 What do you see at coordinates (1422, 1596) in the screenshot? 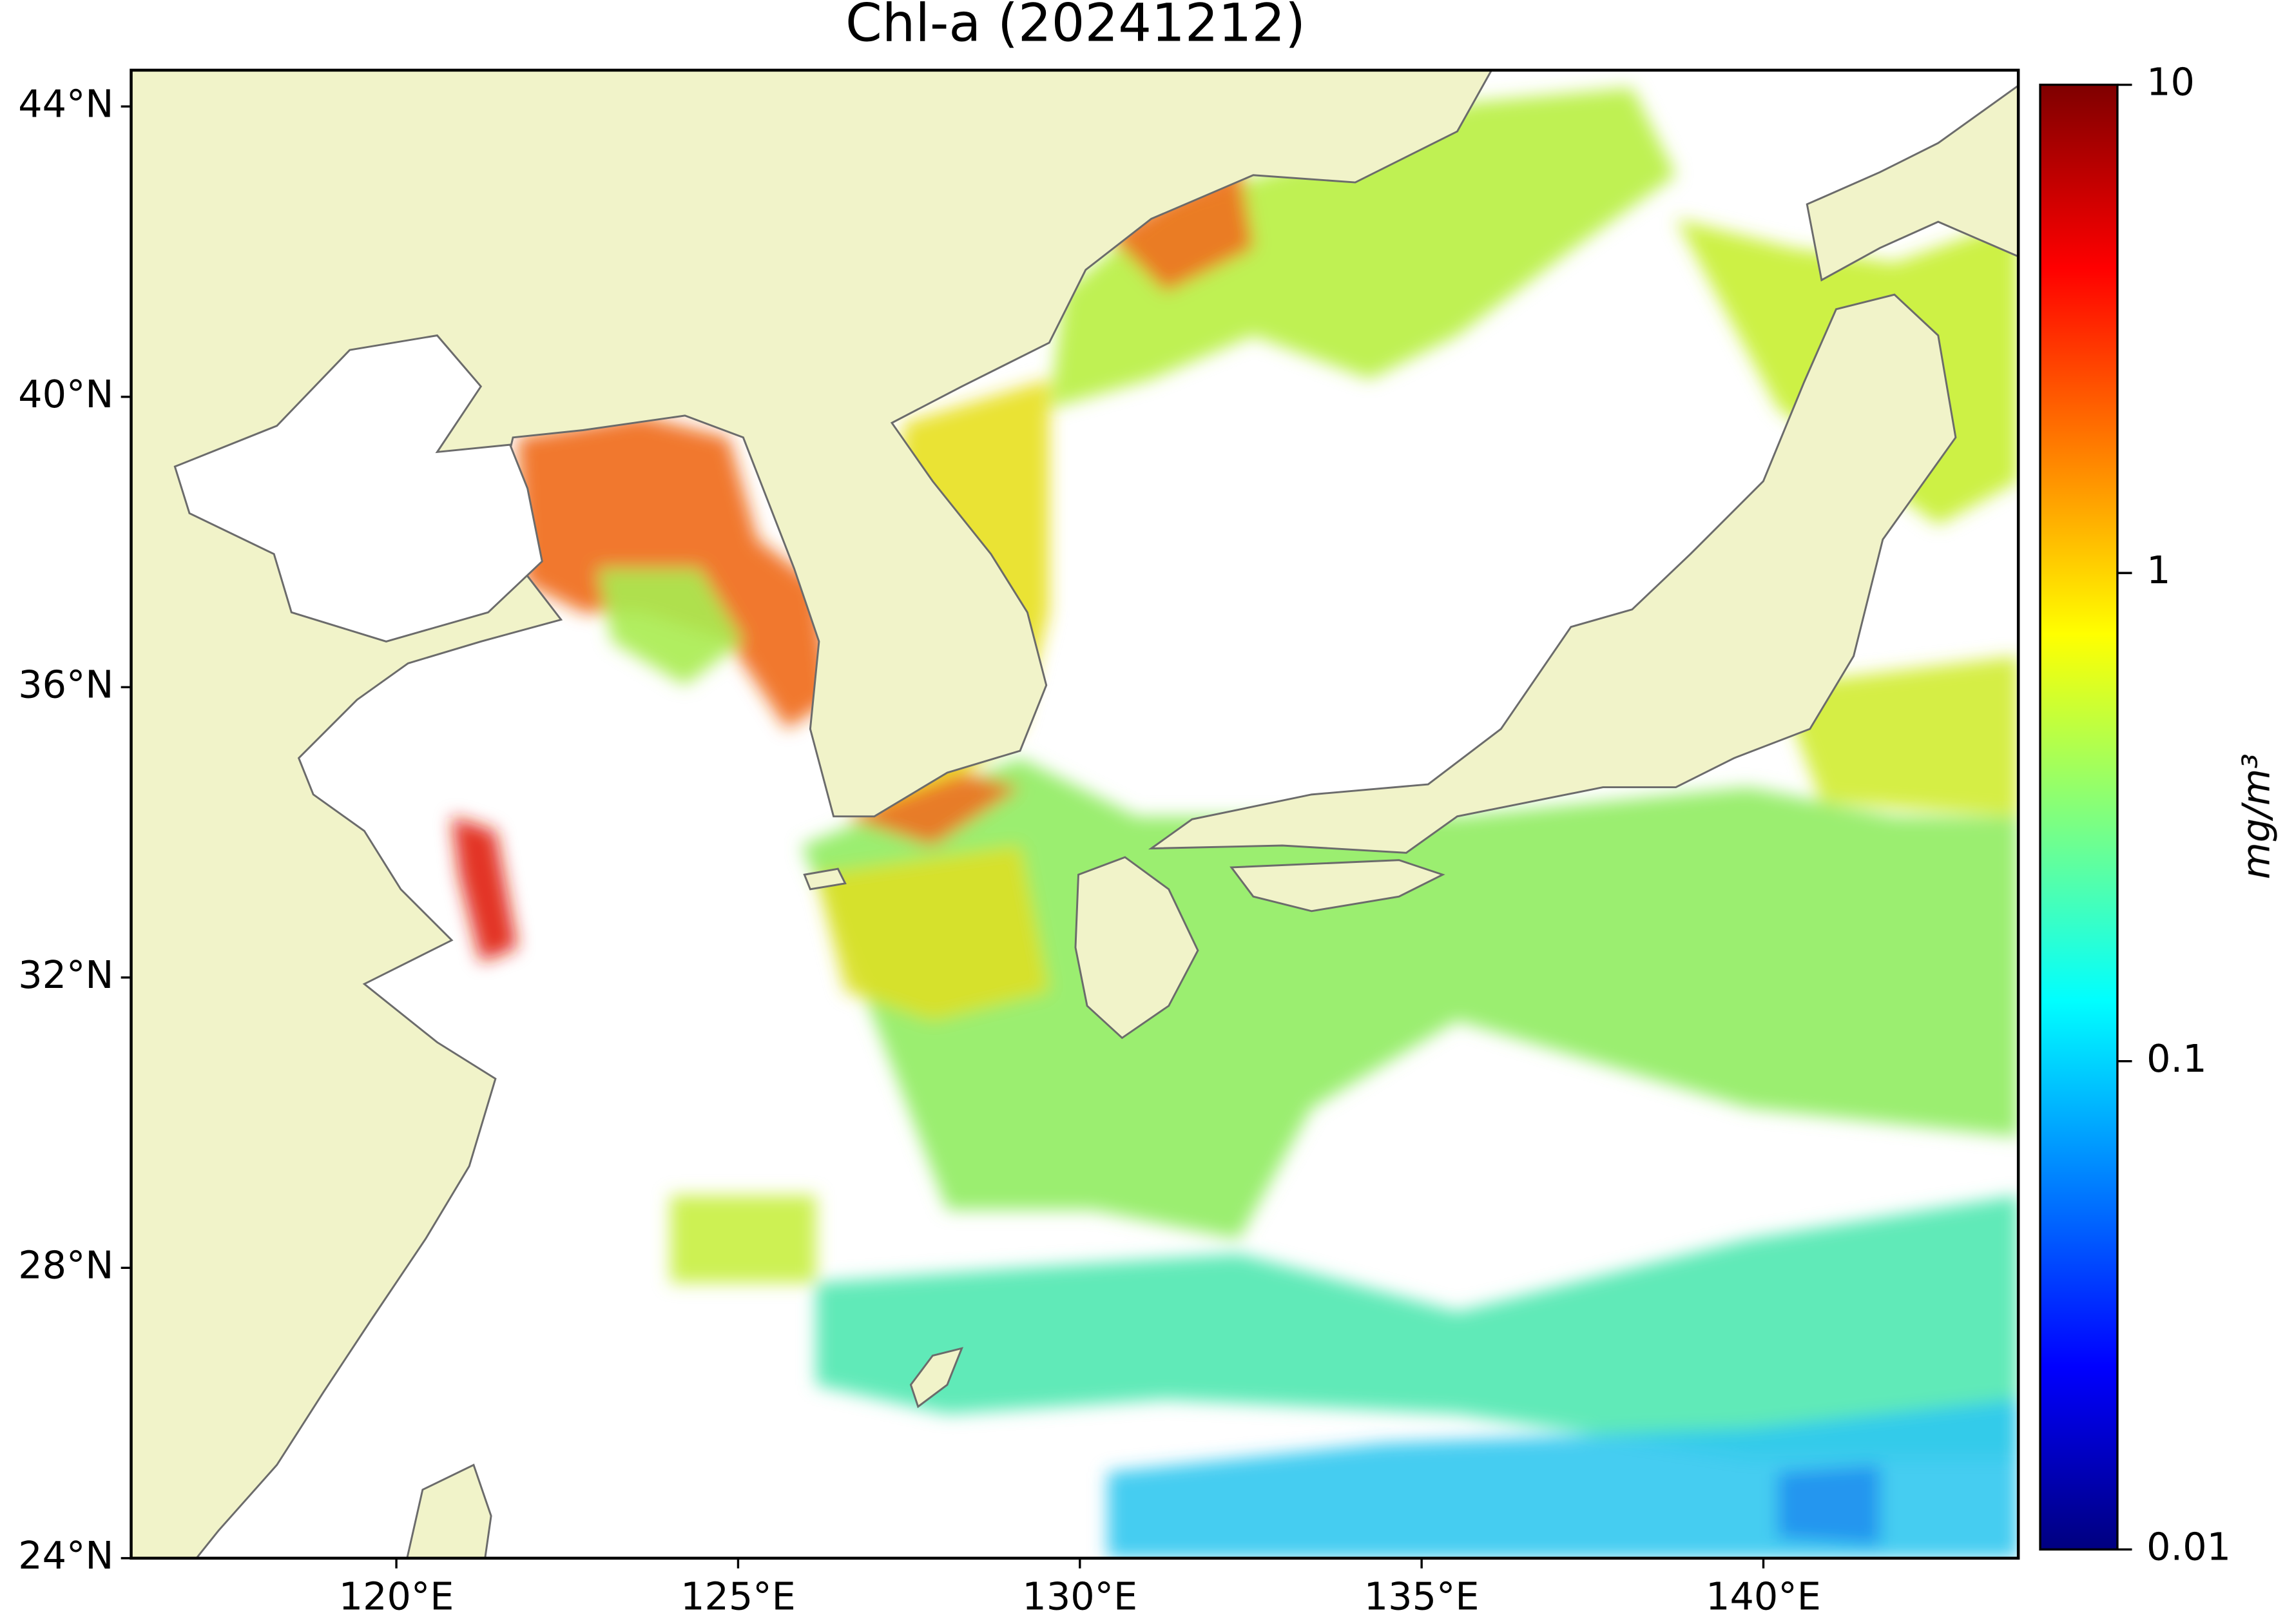
I see `x-tick-label: 135°E` at bounding box center [1422, 1596].